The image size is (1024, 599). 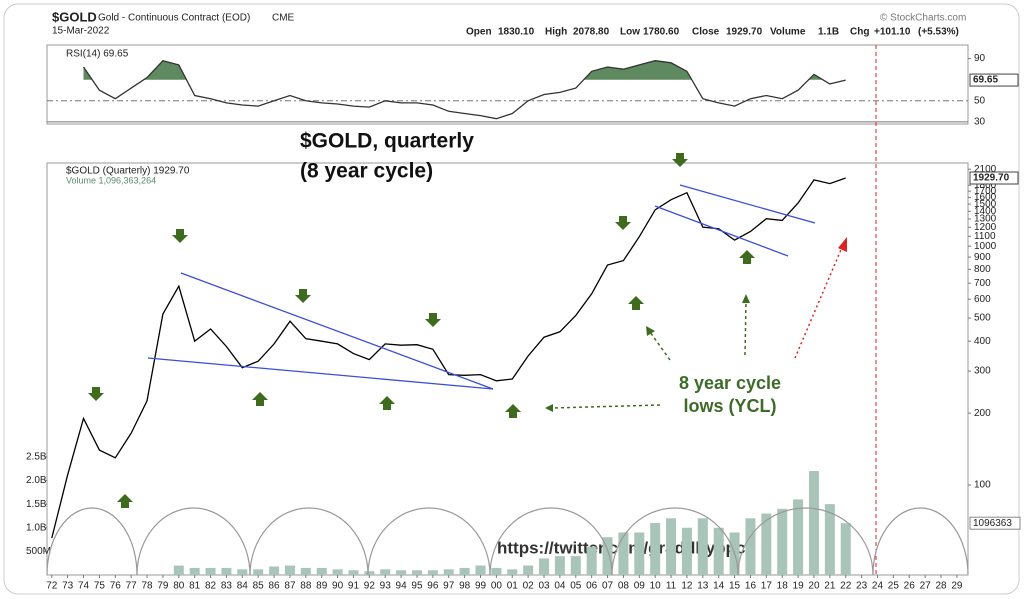 What do you see at coordinates (52, 586) in the screenshot?
I see `x-tick-label: 72` at bounding box center [52, 586].